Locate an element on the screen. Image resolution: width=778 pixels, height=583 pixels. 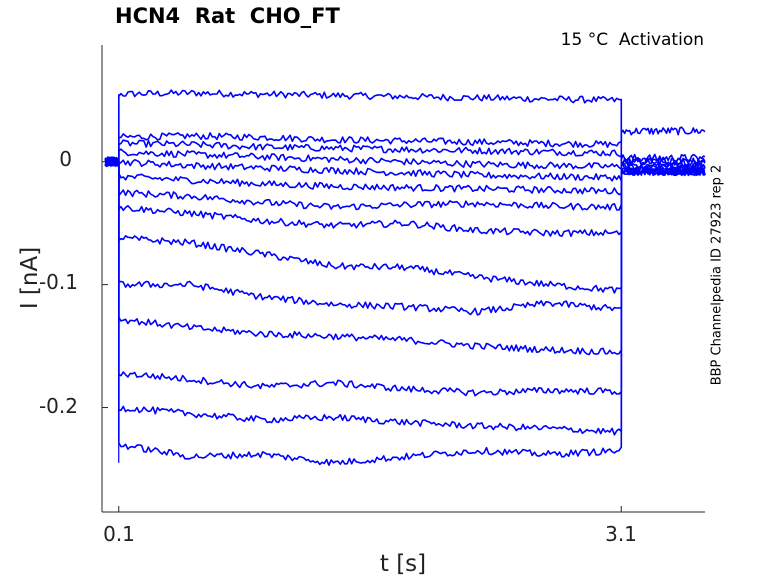
x-tick-label: 3.1 is located at coordinates (621, 534).